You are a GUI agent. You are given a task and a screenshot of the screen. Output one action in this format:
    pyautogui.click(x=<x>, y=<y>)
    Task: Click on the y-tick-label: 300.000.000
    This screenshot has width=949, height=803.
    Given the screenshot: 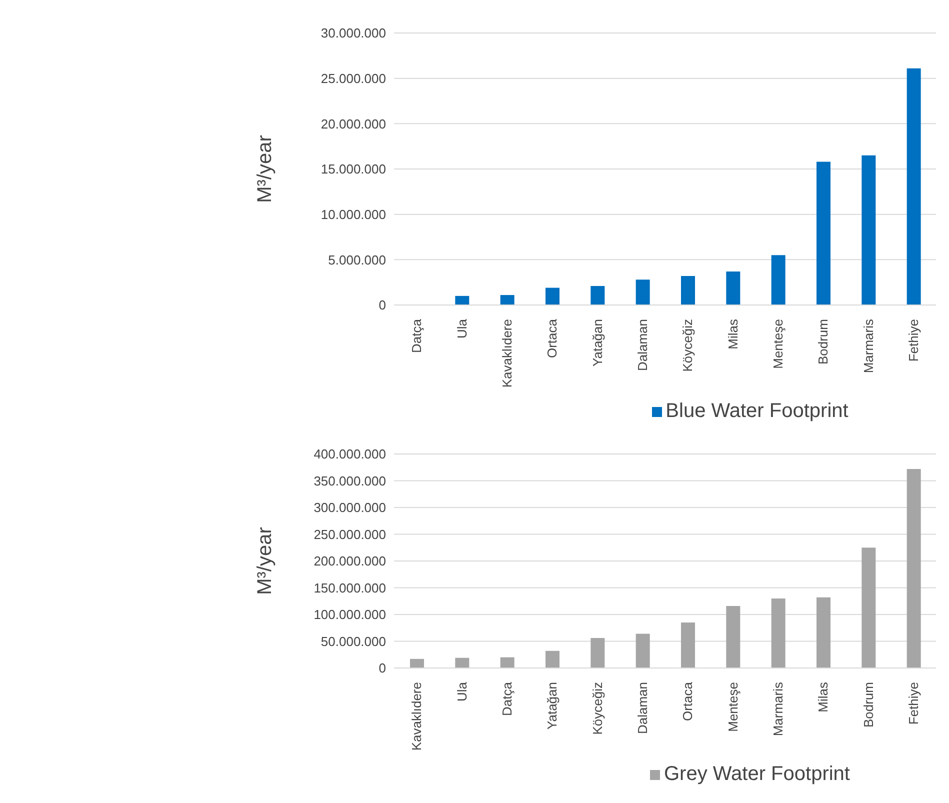 What is the action you would take?
    pyautogui.click(x=350, y=508)
    